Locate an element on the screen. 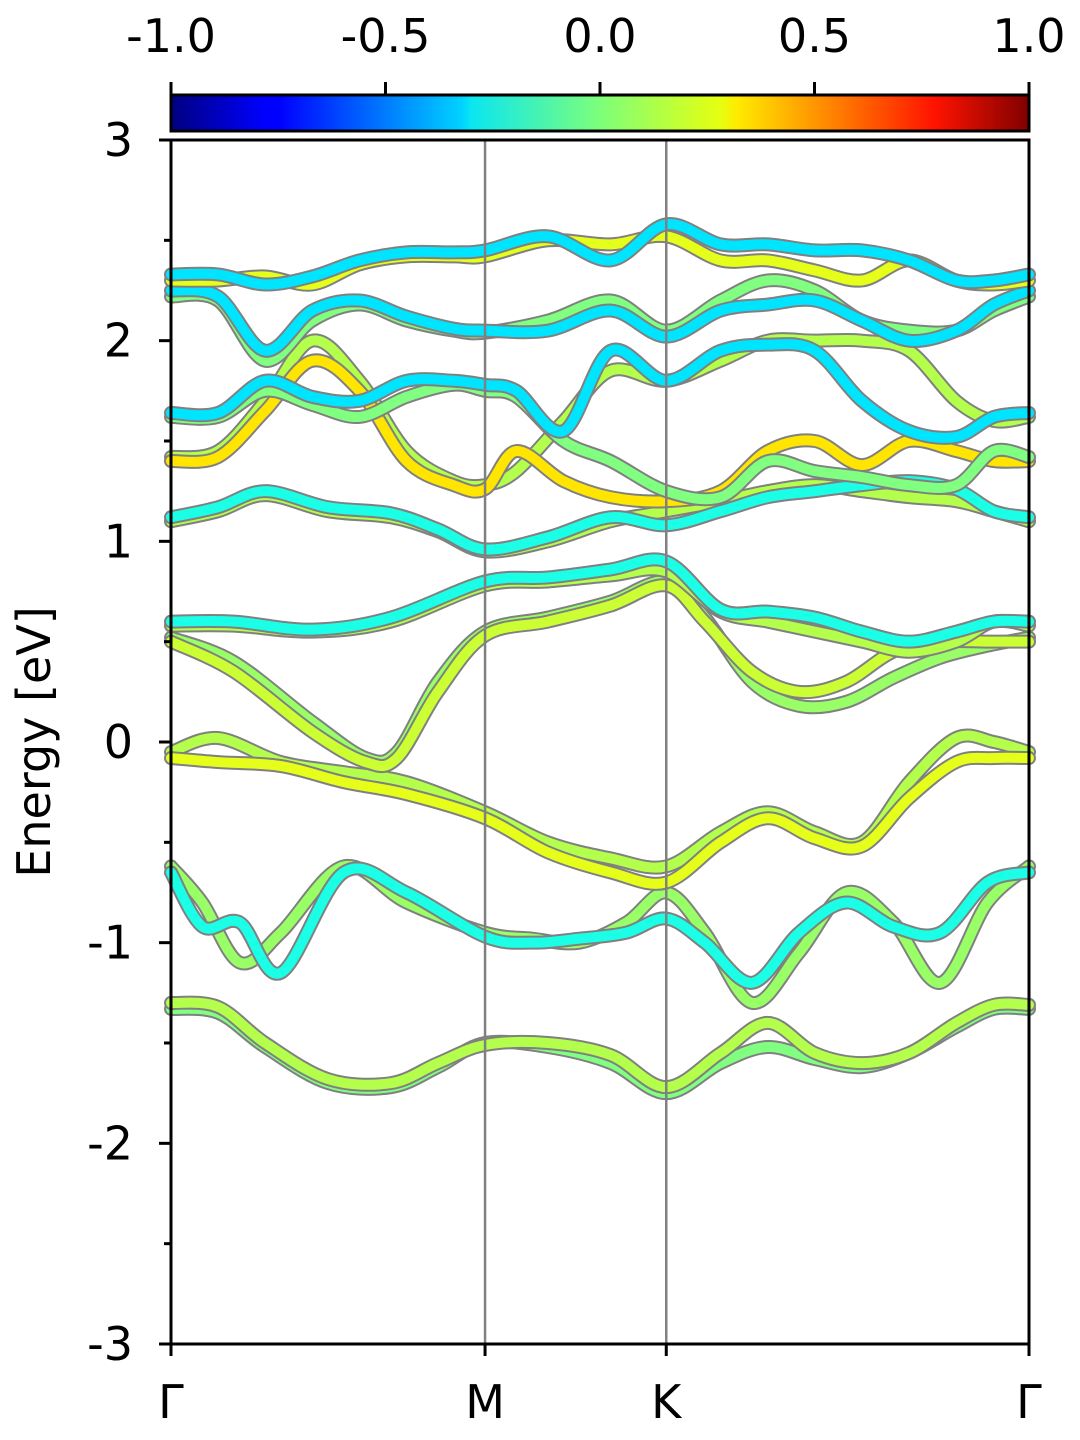 The image size is (1080, 1440). band-b6 is located at coordinates (600, 820).